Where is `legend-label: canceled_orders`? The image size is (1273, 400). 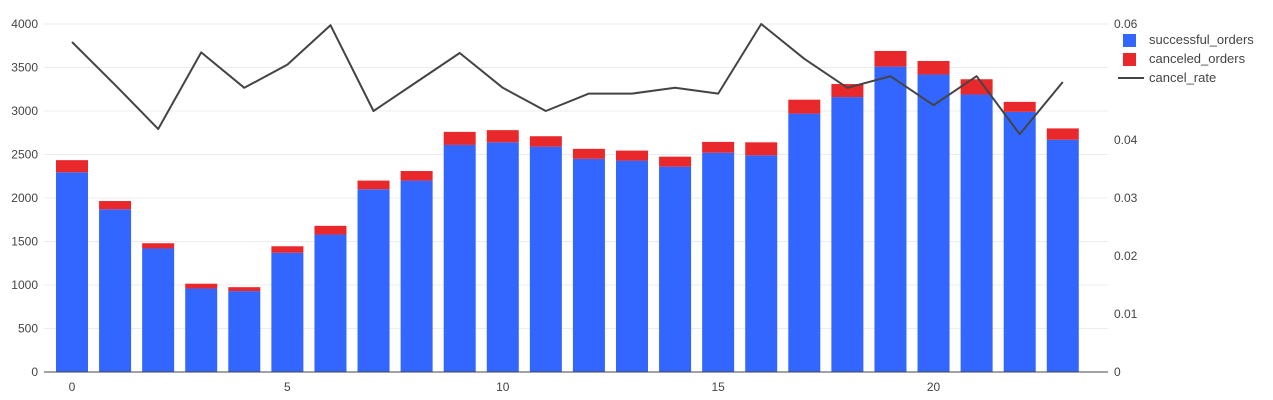
legend-label: canceled_orders is located at coordinates (1197, 58).